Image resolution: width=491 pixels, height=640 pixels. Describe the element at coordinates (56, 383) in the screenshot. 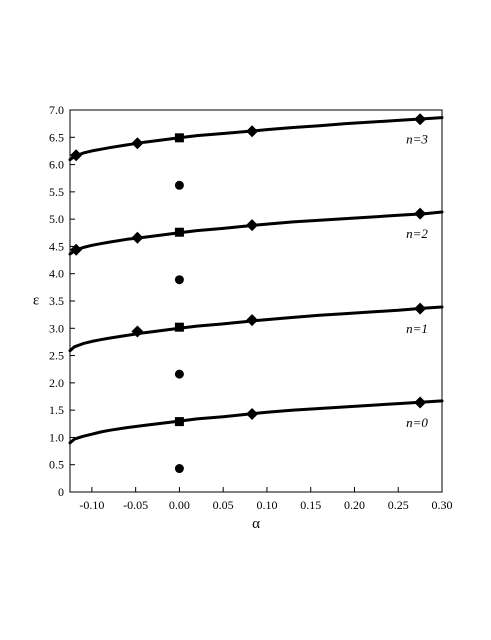

I see `y-tick-label: 2.0` at that location.